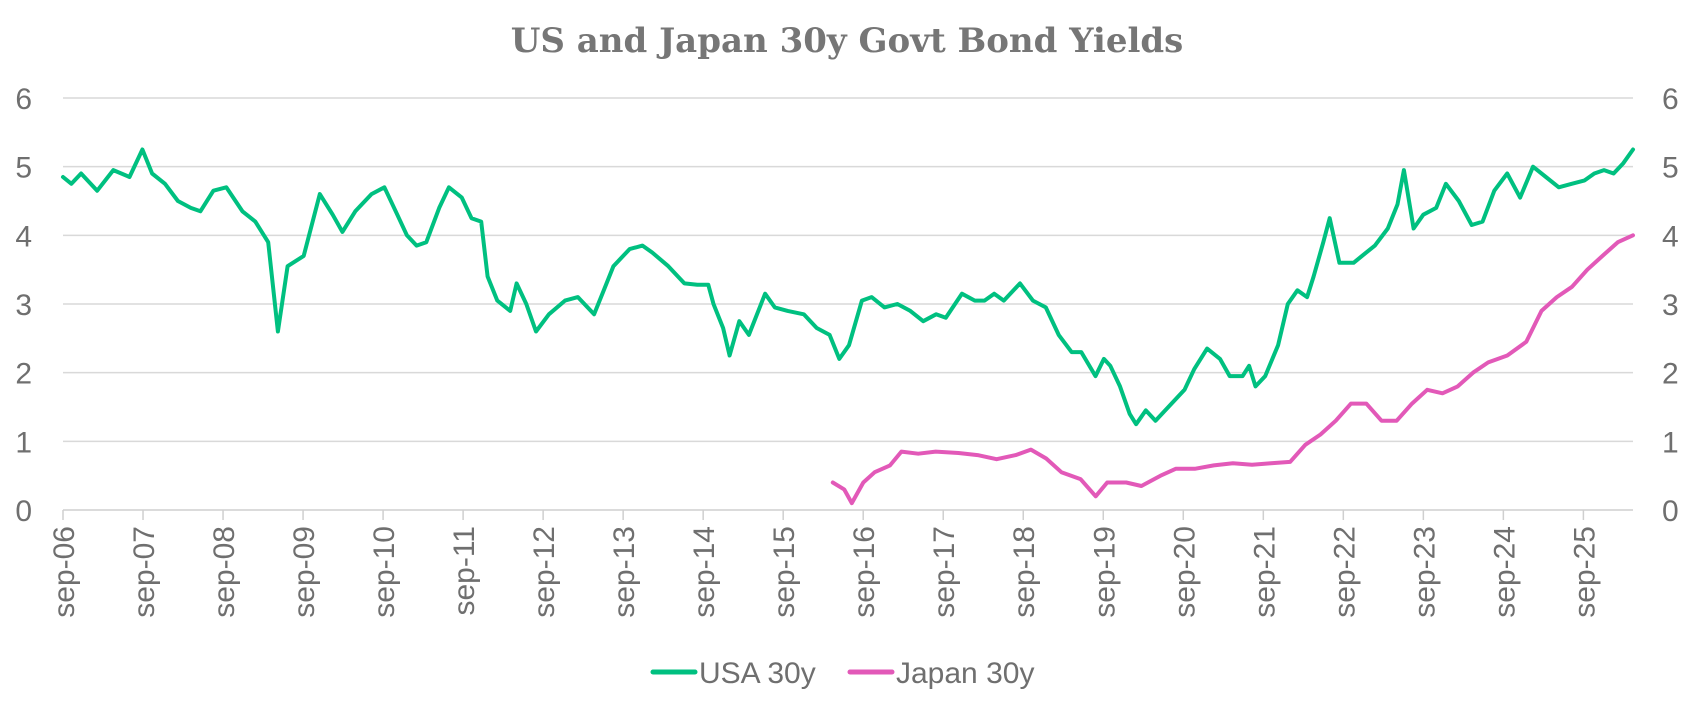  What do you see at coordinates (1670, 236) in the screenshot?
I see `right-tick-label: 4` at bounding box center [1670, 236].